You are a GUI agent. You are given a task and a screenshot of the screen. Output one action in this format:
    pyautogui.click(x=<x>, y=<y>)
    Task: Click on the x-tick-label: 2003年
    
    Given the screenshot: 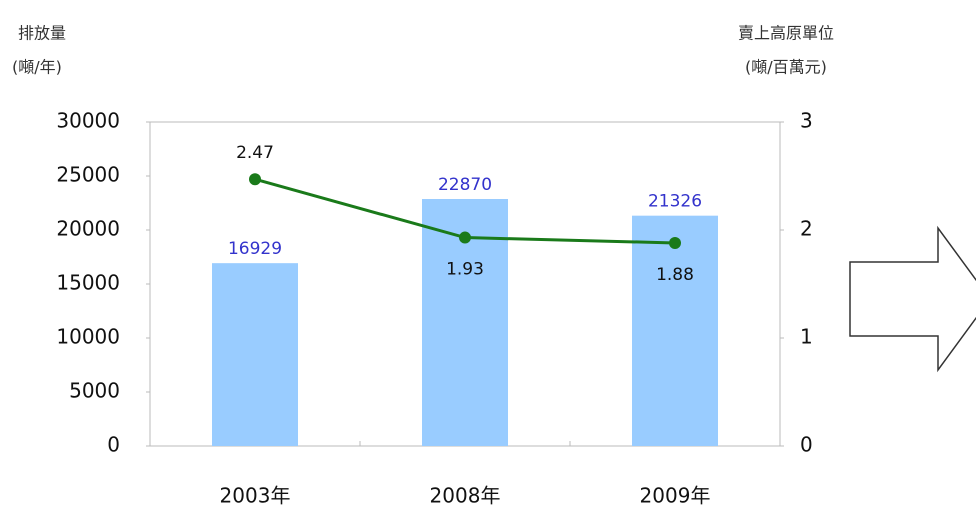 What is the action you would take?
    pyautogui.click(x=255, y=496)
    